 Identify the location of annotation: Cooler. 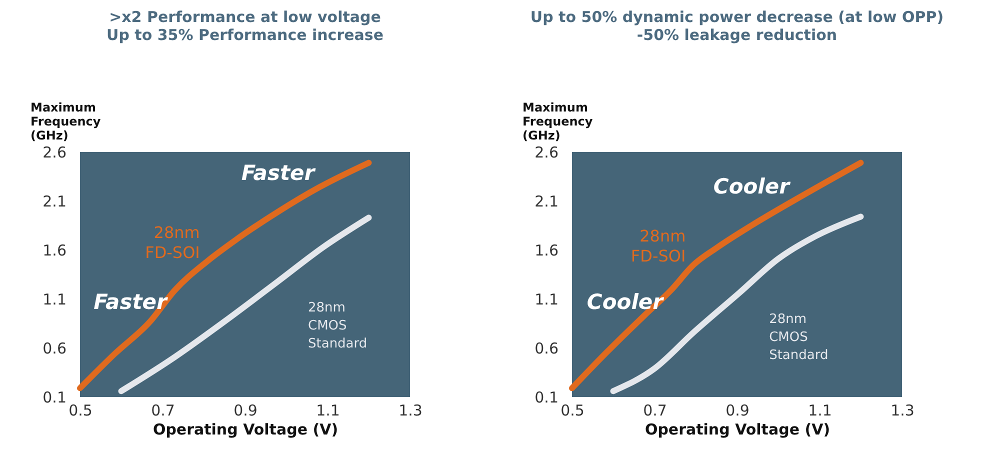
(752, 186).